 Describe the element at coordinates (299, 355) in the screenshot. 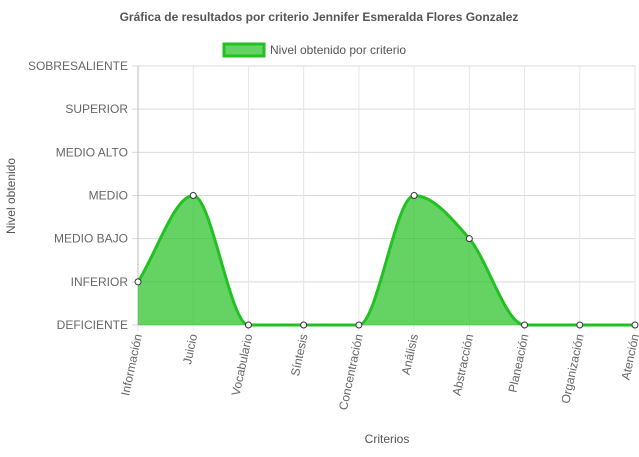

I see `x-tick-label: Síntesis` at that location.